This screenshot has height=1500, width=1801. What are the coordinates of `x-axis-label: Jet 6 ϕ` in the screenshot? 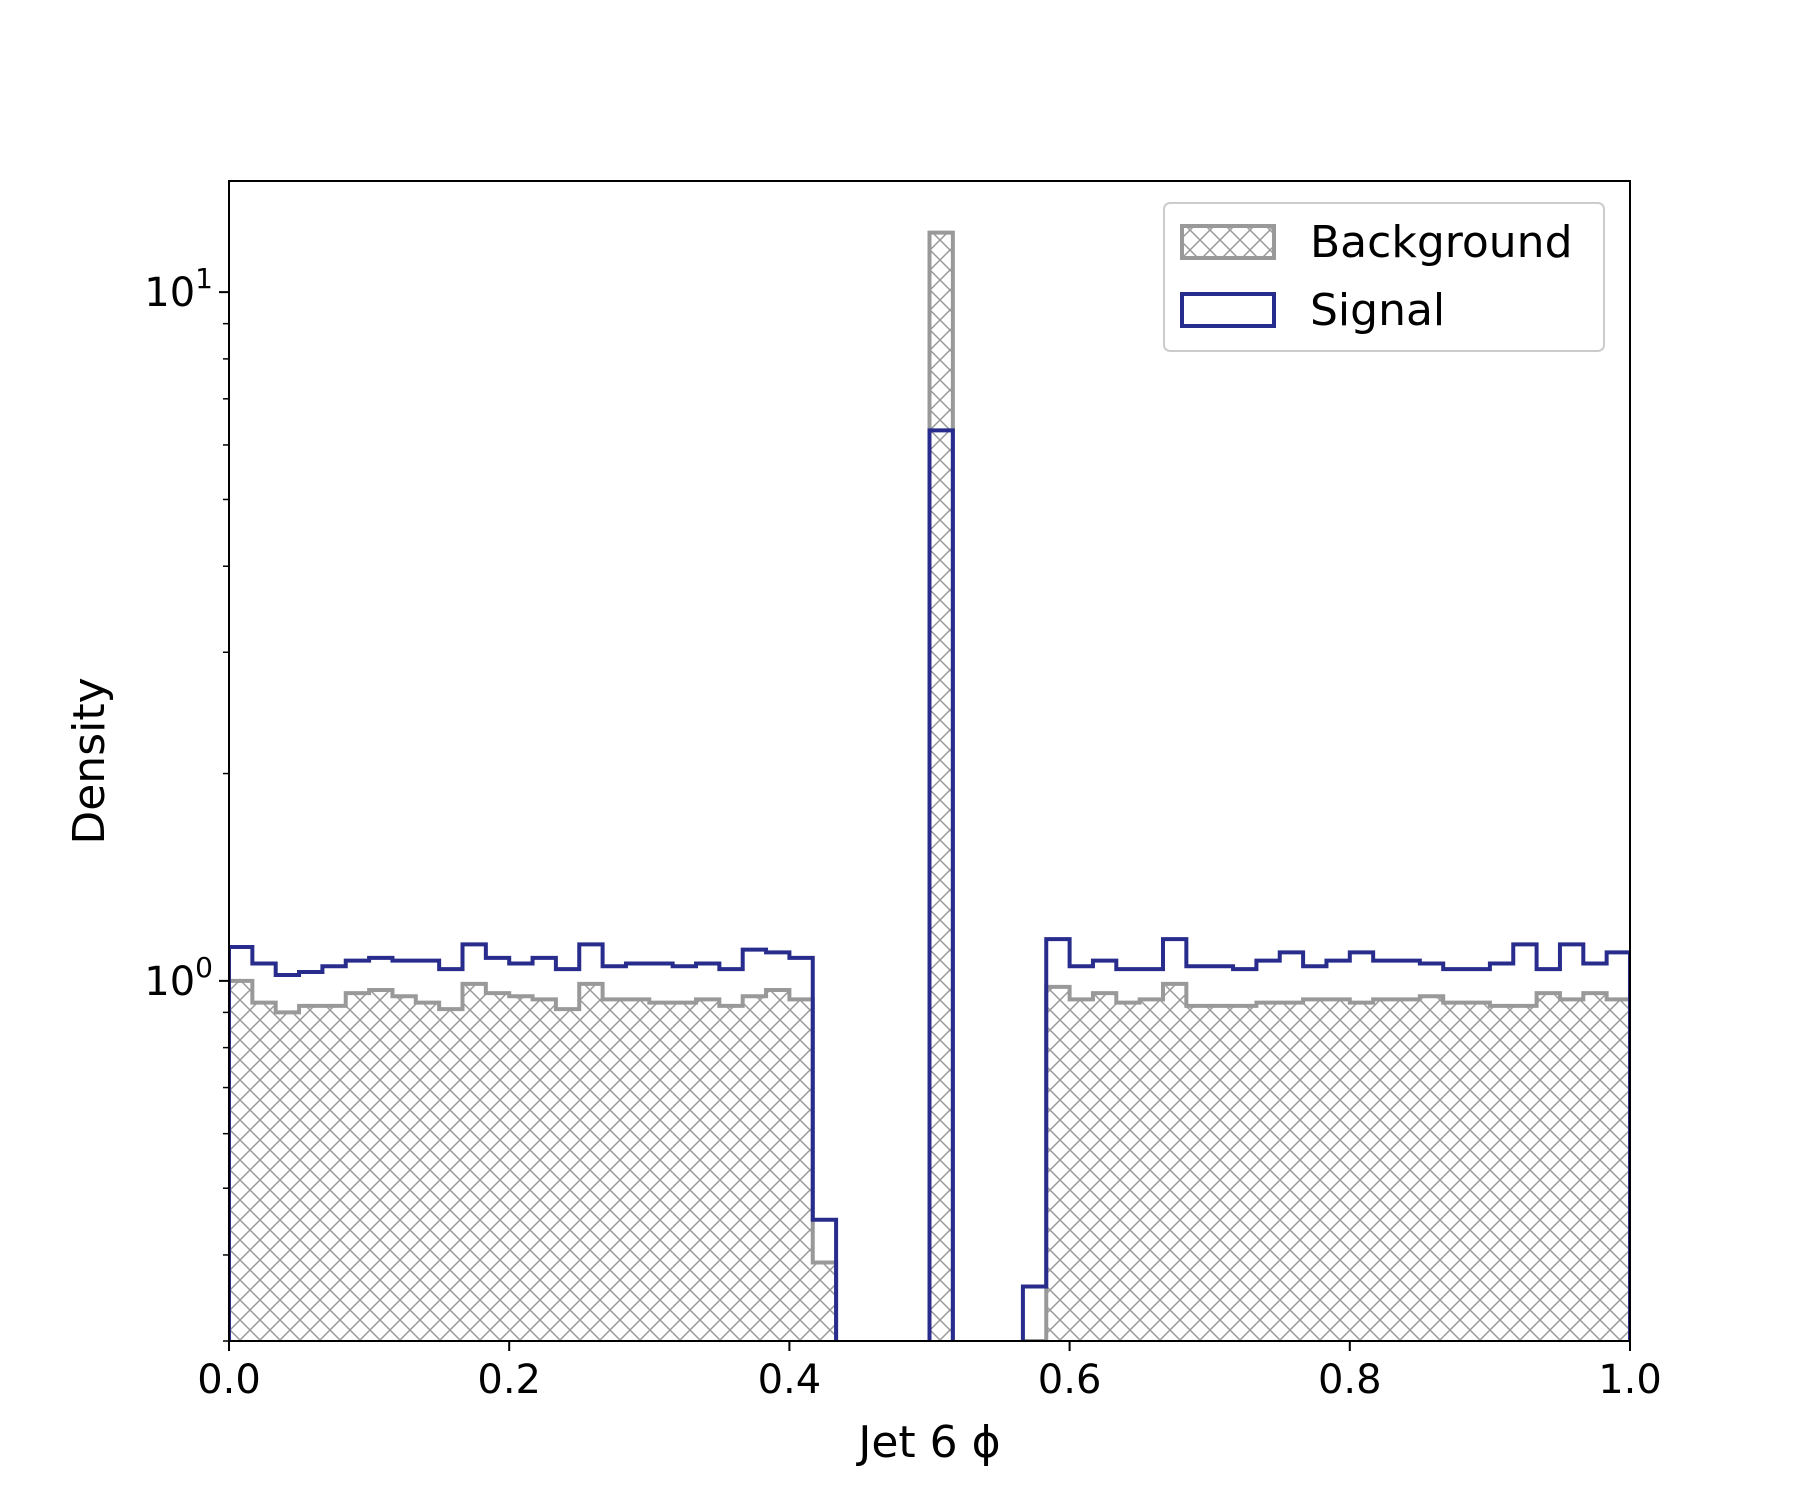 It's located at (927, 1442).